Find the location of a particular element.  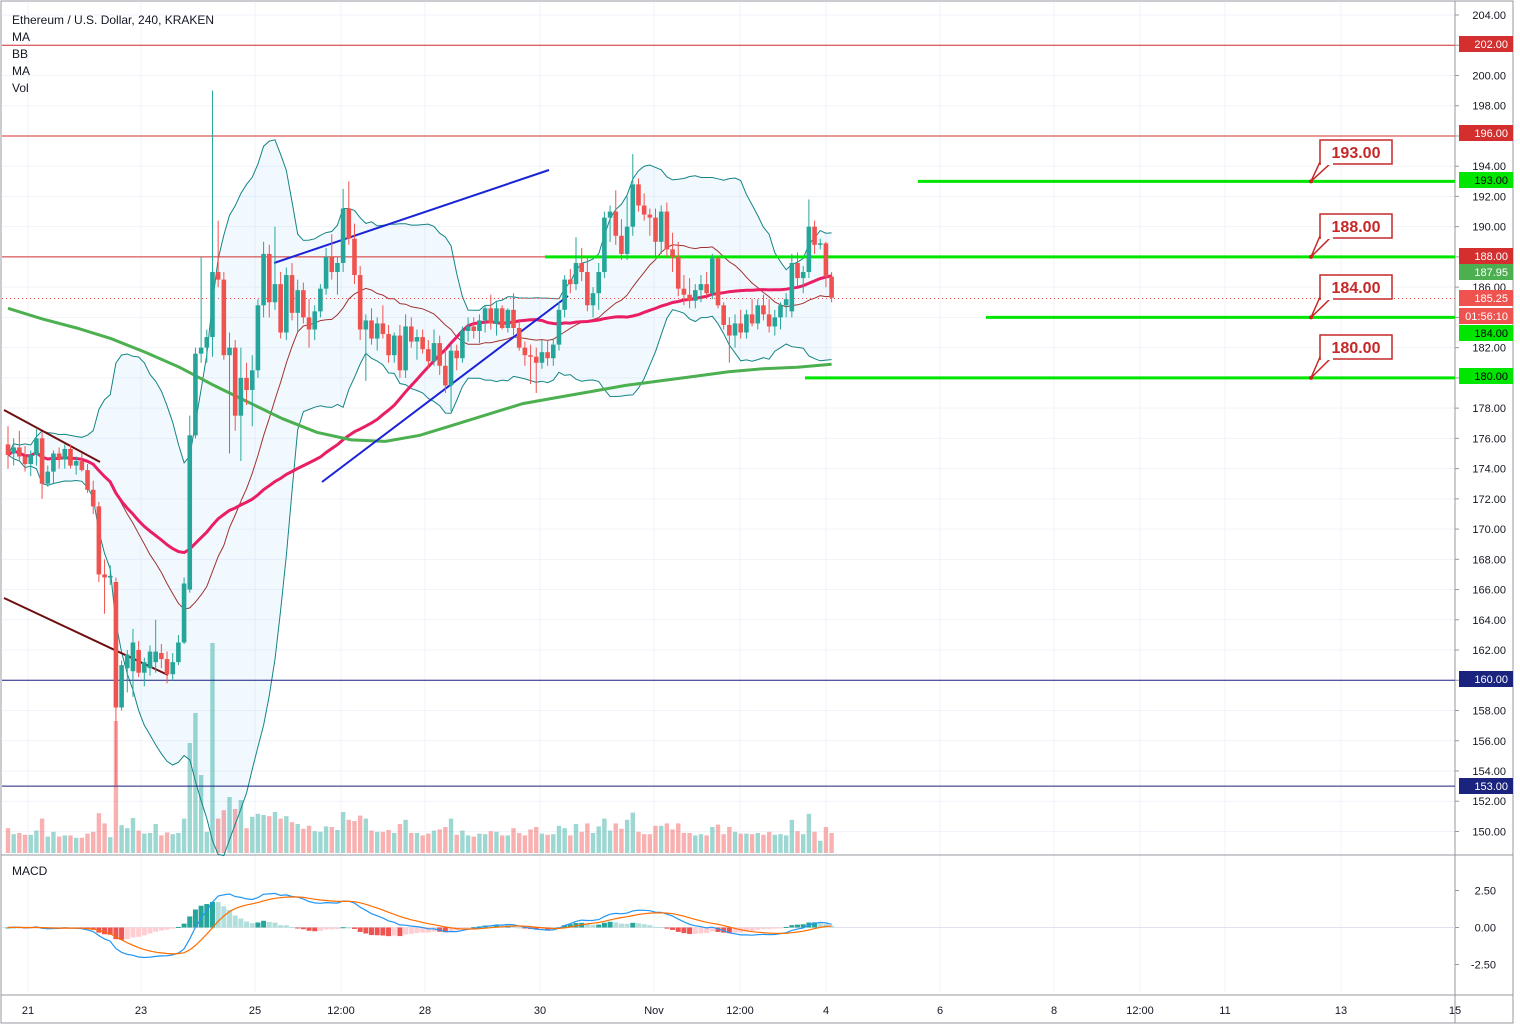

macd-line is located at coordinates (419, 925).